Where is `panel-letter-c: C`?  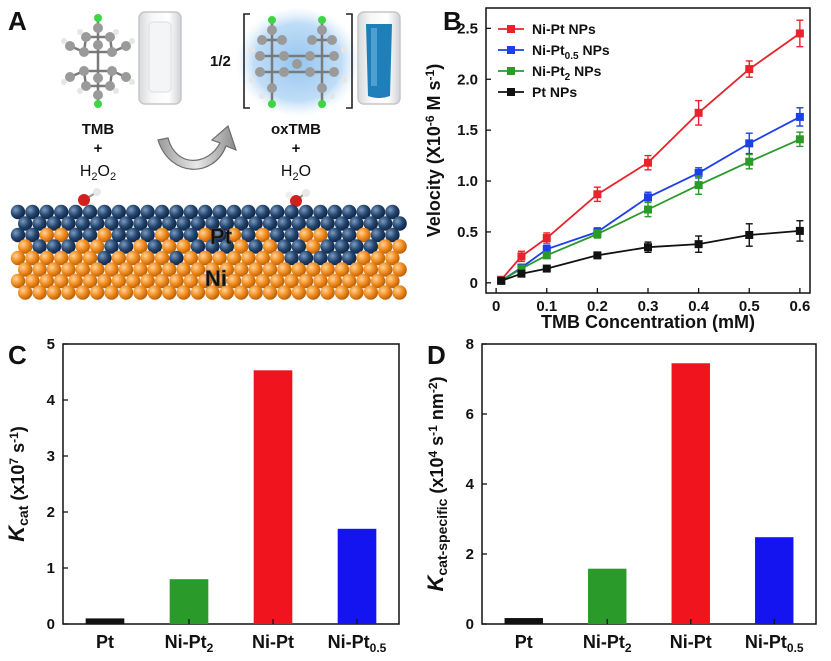
panel-letter-c: C is located at coordinates (17, 355).